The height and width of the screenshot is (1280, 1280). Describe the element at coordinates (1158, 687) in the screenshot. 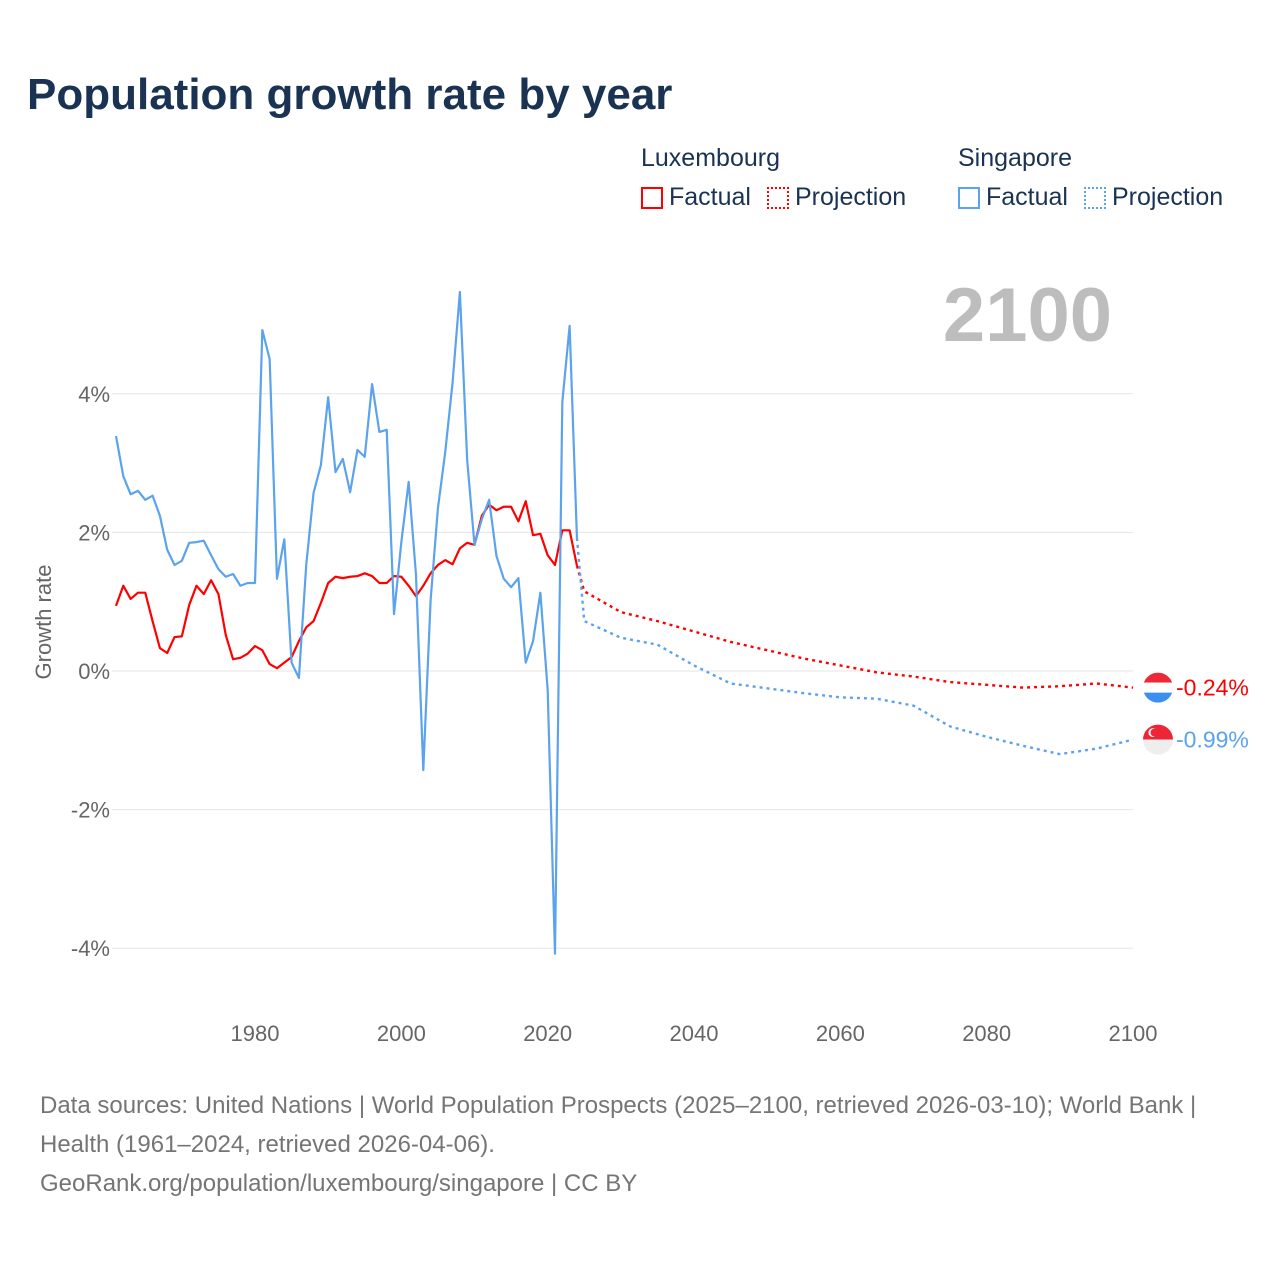

I see `luxembourg-flag-icon` at that location.